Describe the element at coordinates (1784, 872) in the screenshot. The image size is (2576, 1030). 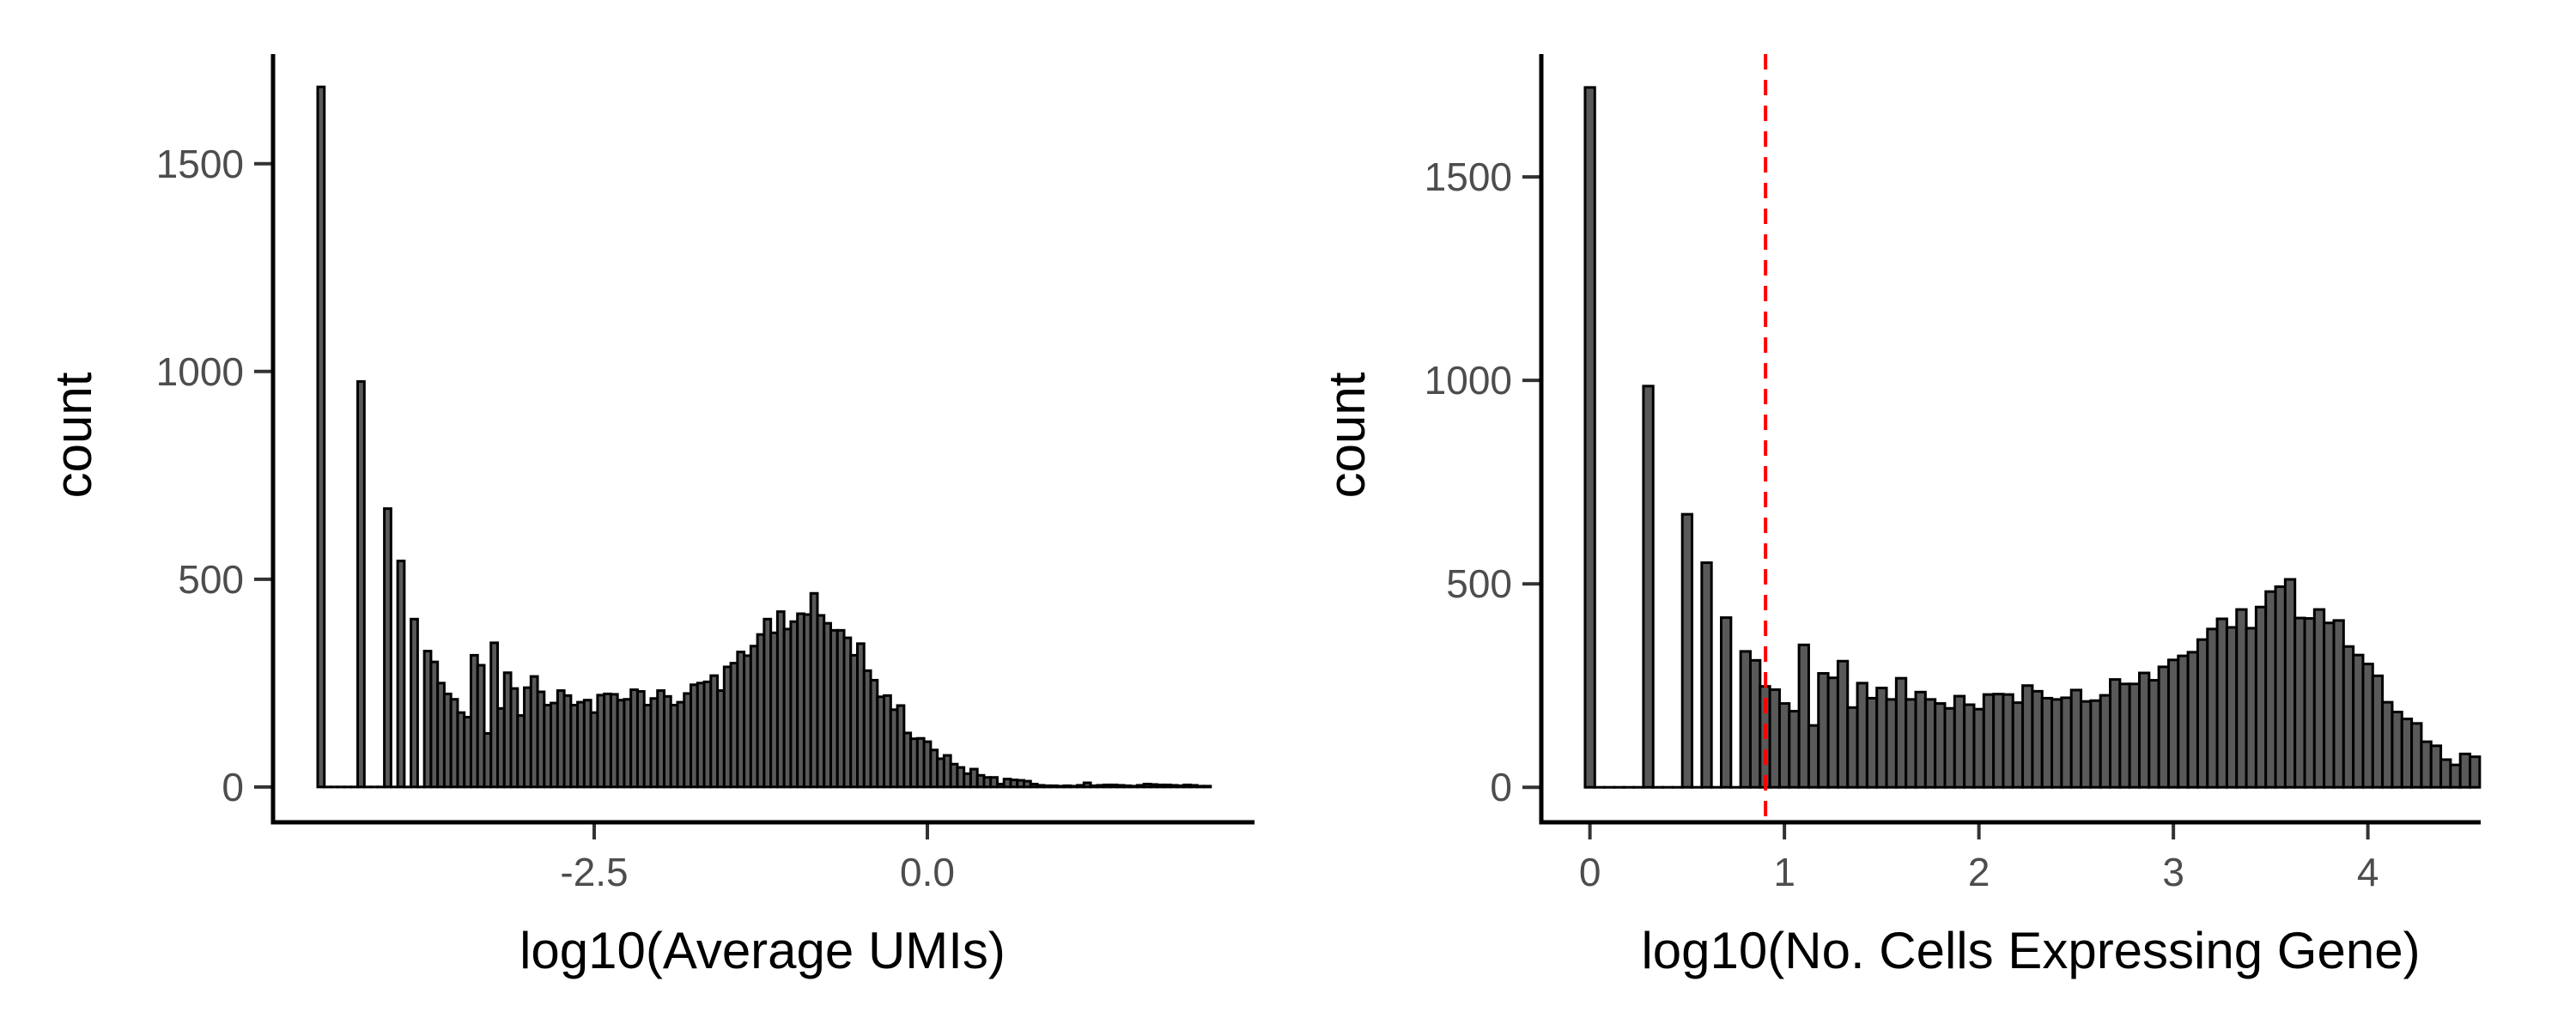
I see `right-x-tick-label: 1` at that location.